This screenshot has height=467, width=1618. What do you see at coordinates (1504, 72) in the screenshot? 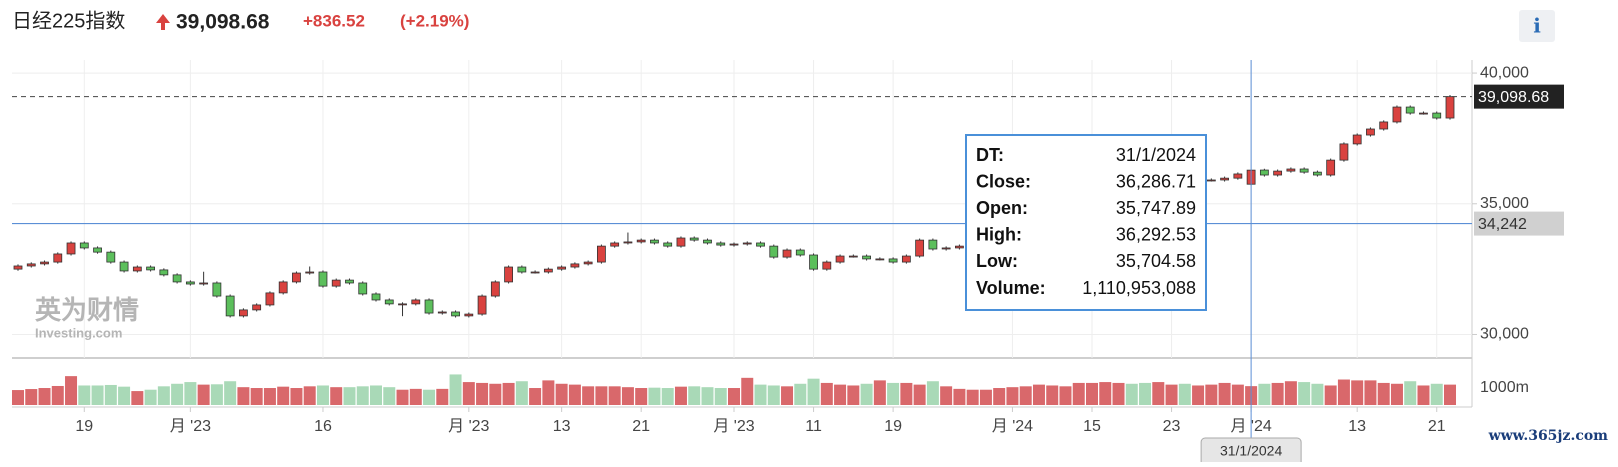
I see `y-tick-label: 40,000` at bounding box center [1504, 72].